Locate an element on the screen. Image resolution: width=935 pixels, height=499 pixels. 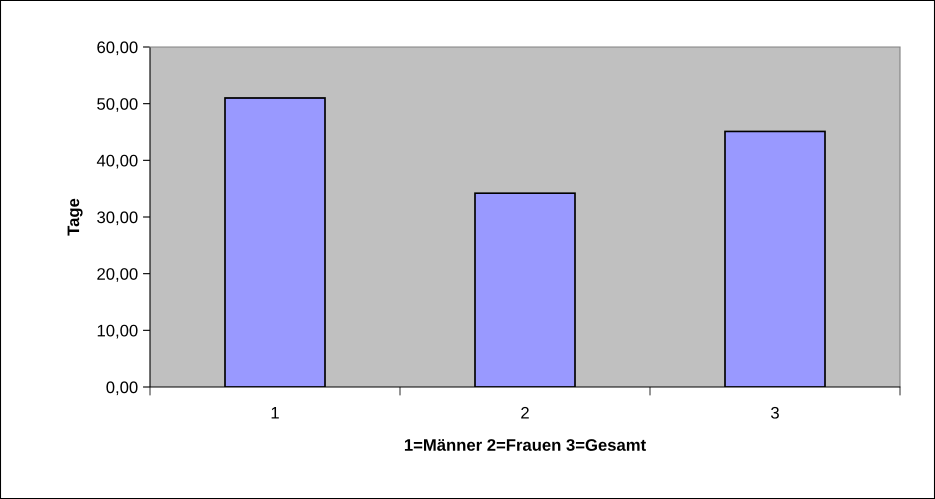
x-tick-label: 2 is located at coordinates (525, 412).